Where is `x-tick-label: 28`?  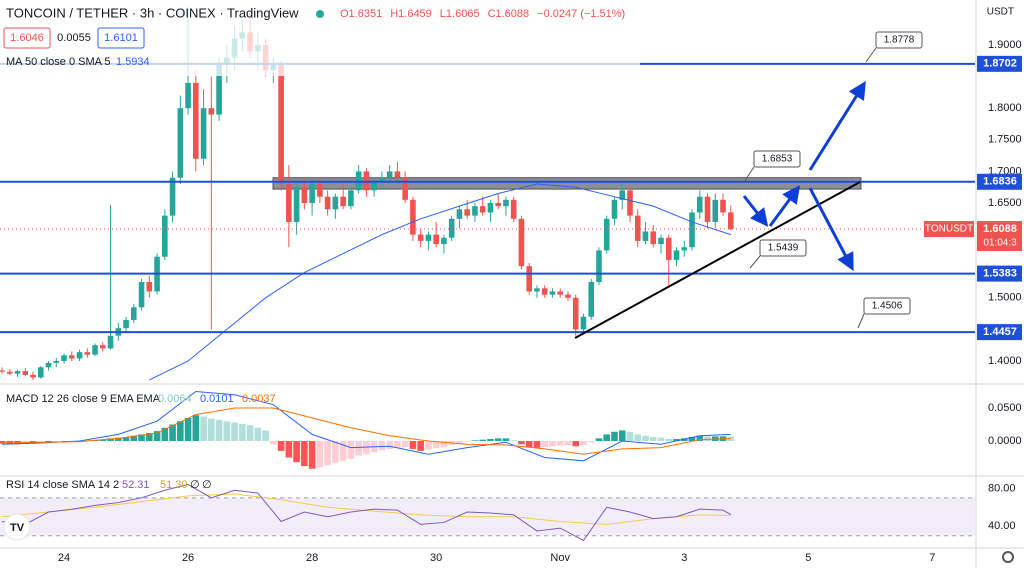
x-tick-label: 28 is located at coordinates (312, 558).